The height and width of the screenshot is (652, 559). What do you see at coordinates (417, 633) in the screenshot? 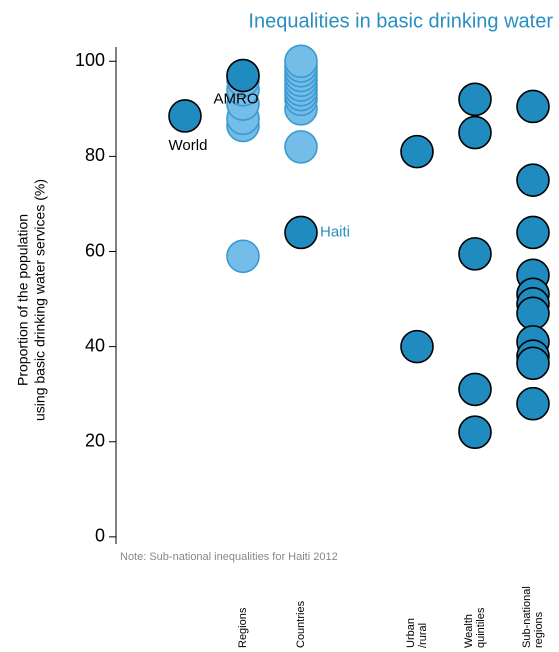
I see `x-tick-label: Urban/rural` at bounding box center [417, 633].